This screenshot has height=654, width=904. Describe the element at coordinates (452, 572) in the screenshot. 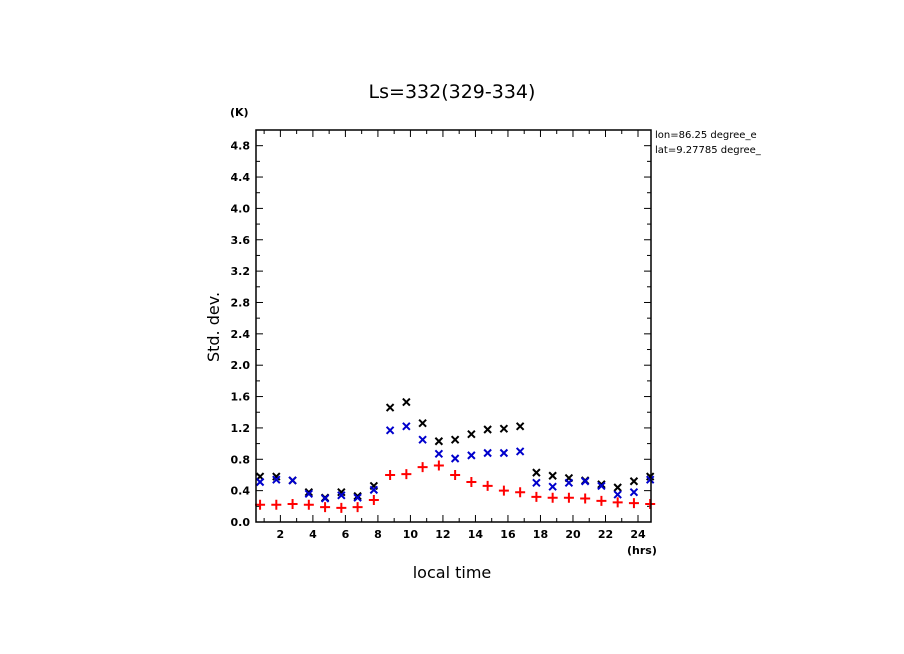

I see `x-axis-label: local time` at that location.